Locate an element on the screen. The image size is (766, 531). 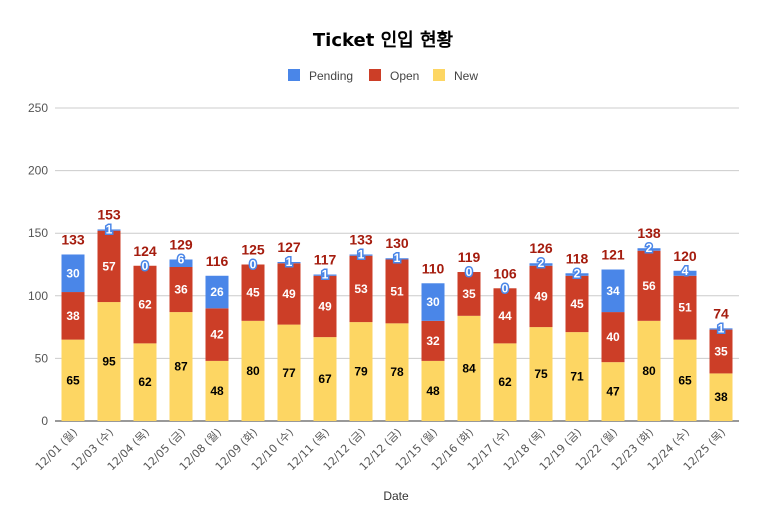
y-tick-label: 250 is located at coordinates (38, 108).